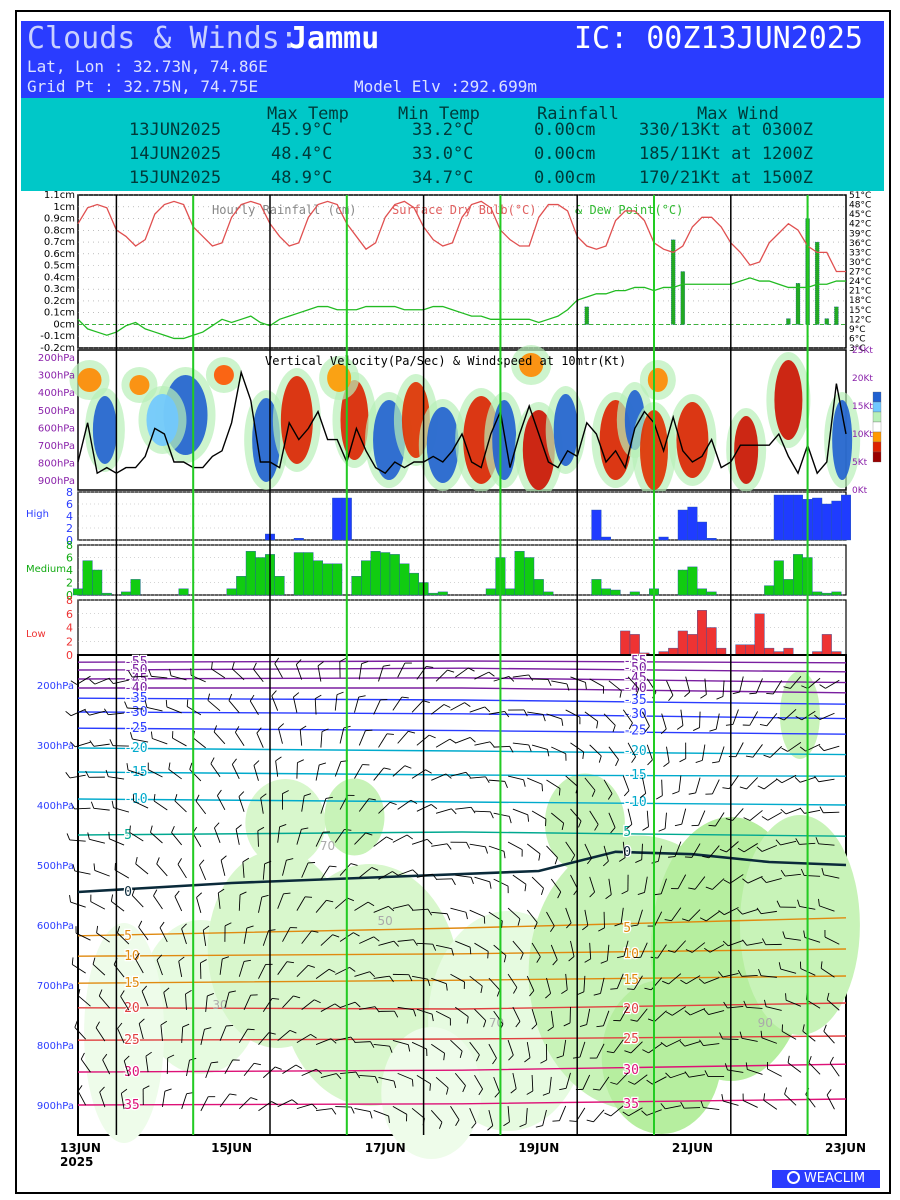 The width and height of the screenshot is (900, 1200). What do you see at coordinates (135, 748) in the screenshot?
I see `isotherm-label: -20` at bounding box center [135, 748].